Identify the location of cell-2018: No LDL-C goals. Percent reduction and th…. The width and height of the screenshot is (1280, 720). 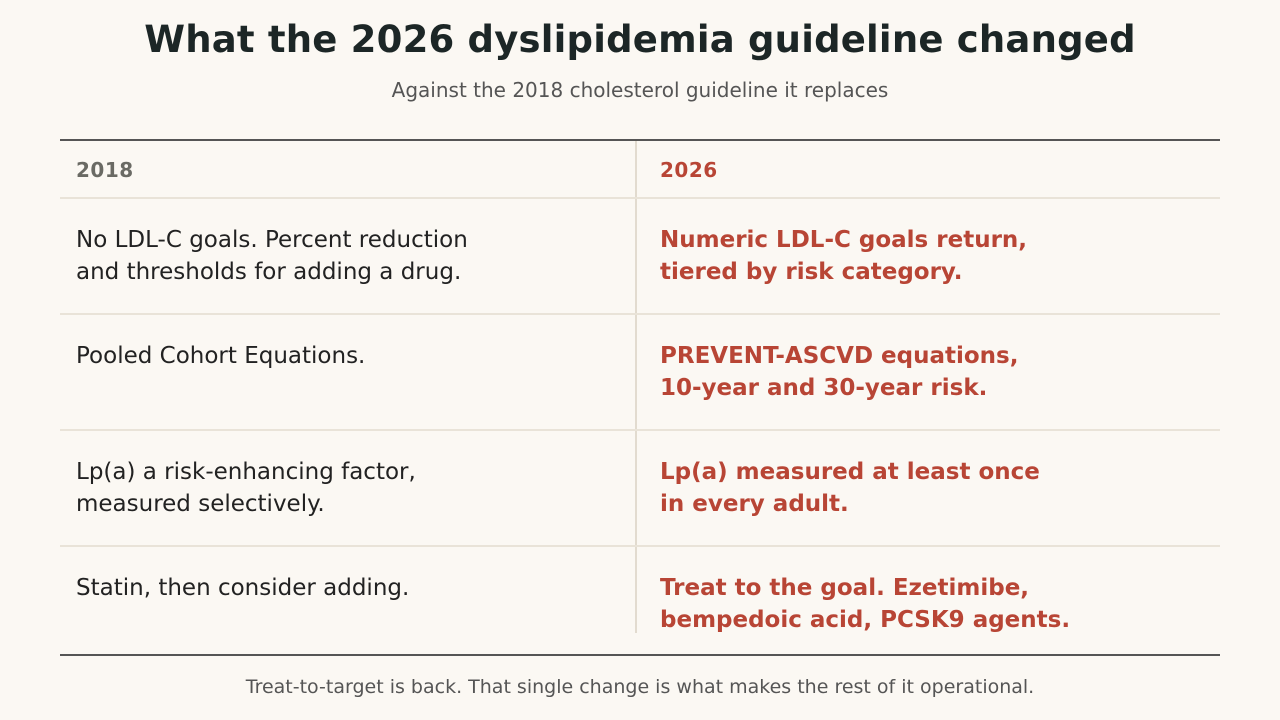
(272, 256).